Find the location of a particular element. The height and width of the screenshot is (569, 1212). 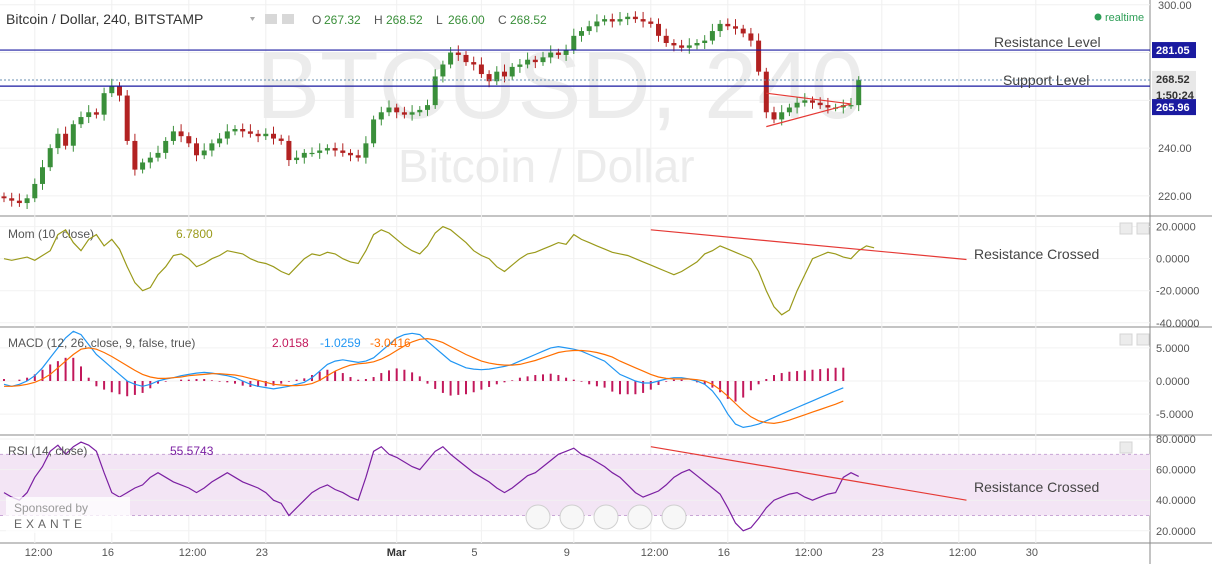

last-price-tag-box is located at coordinates (1174, 78).